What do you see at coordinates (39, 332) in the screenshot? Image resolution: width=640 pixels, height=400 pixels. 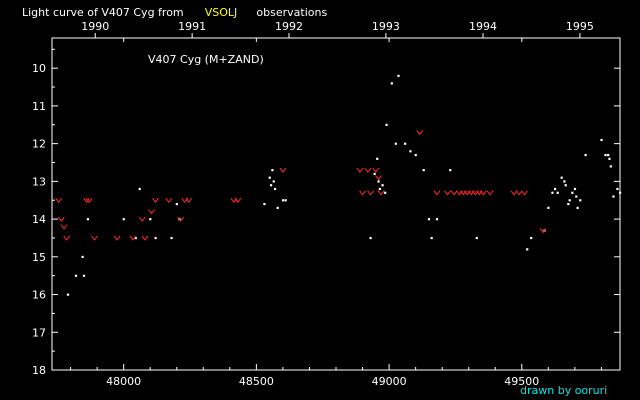 I see `y-tick-label: 17` at bounding box center [39, 332].